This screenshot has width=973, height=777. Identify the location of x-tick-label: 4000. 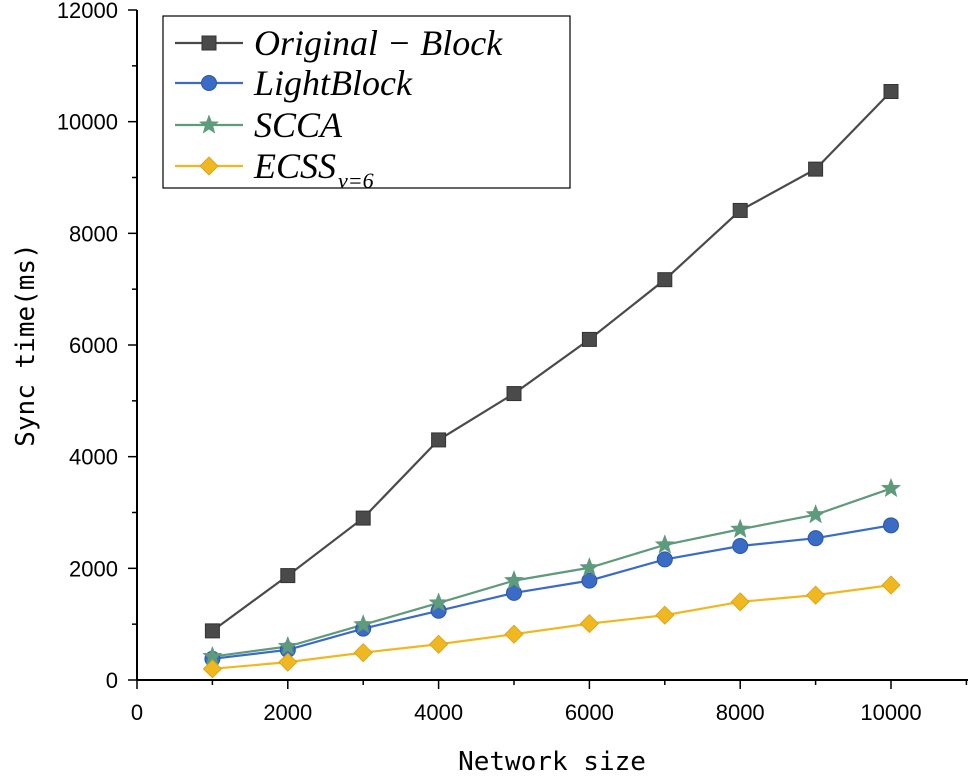
(438, 712).